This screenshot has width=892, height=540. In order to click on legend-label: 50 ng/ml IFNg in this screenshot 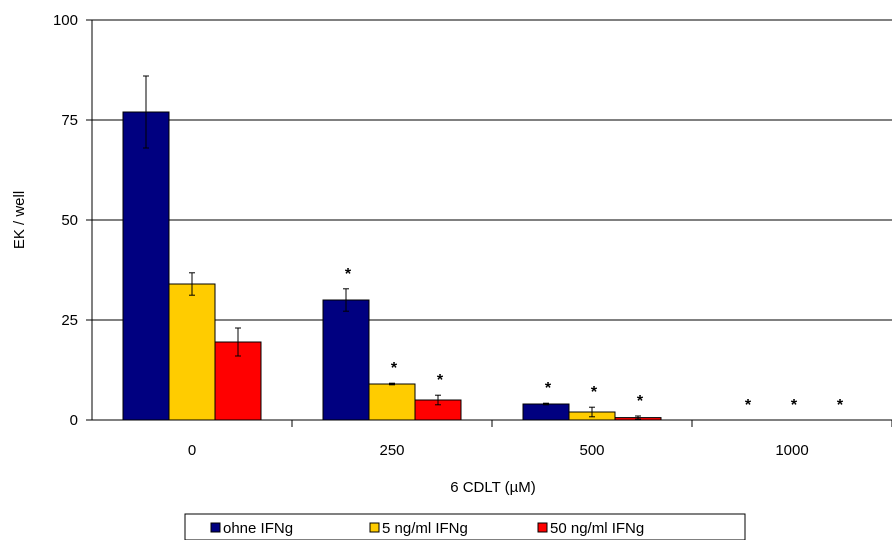, I will do `click(597, 528)`.